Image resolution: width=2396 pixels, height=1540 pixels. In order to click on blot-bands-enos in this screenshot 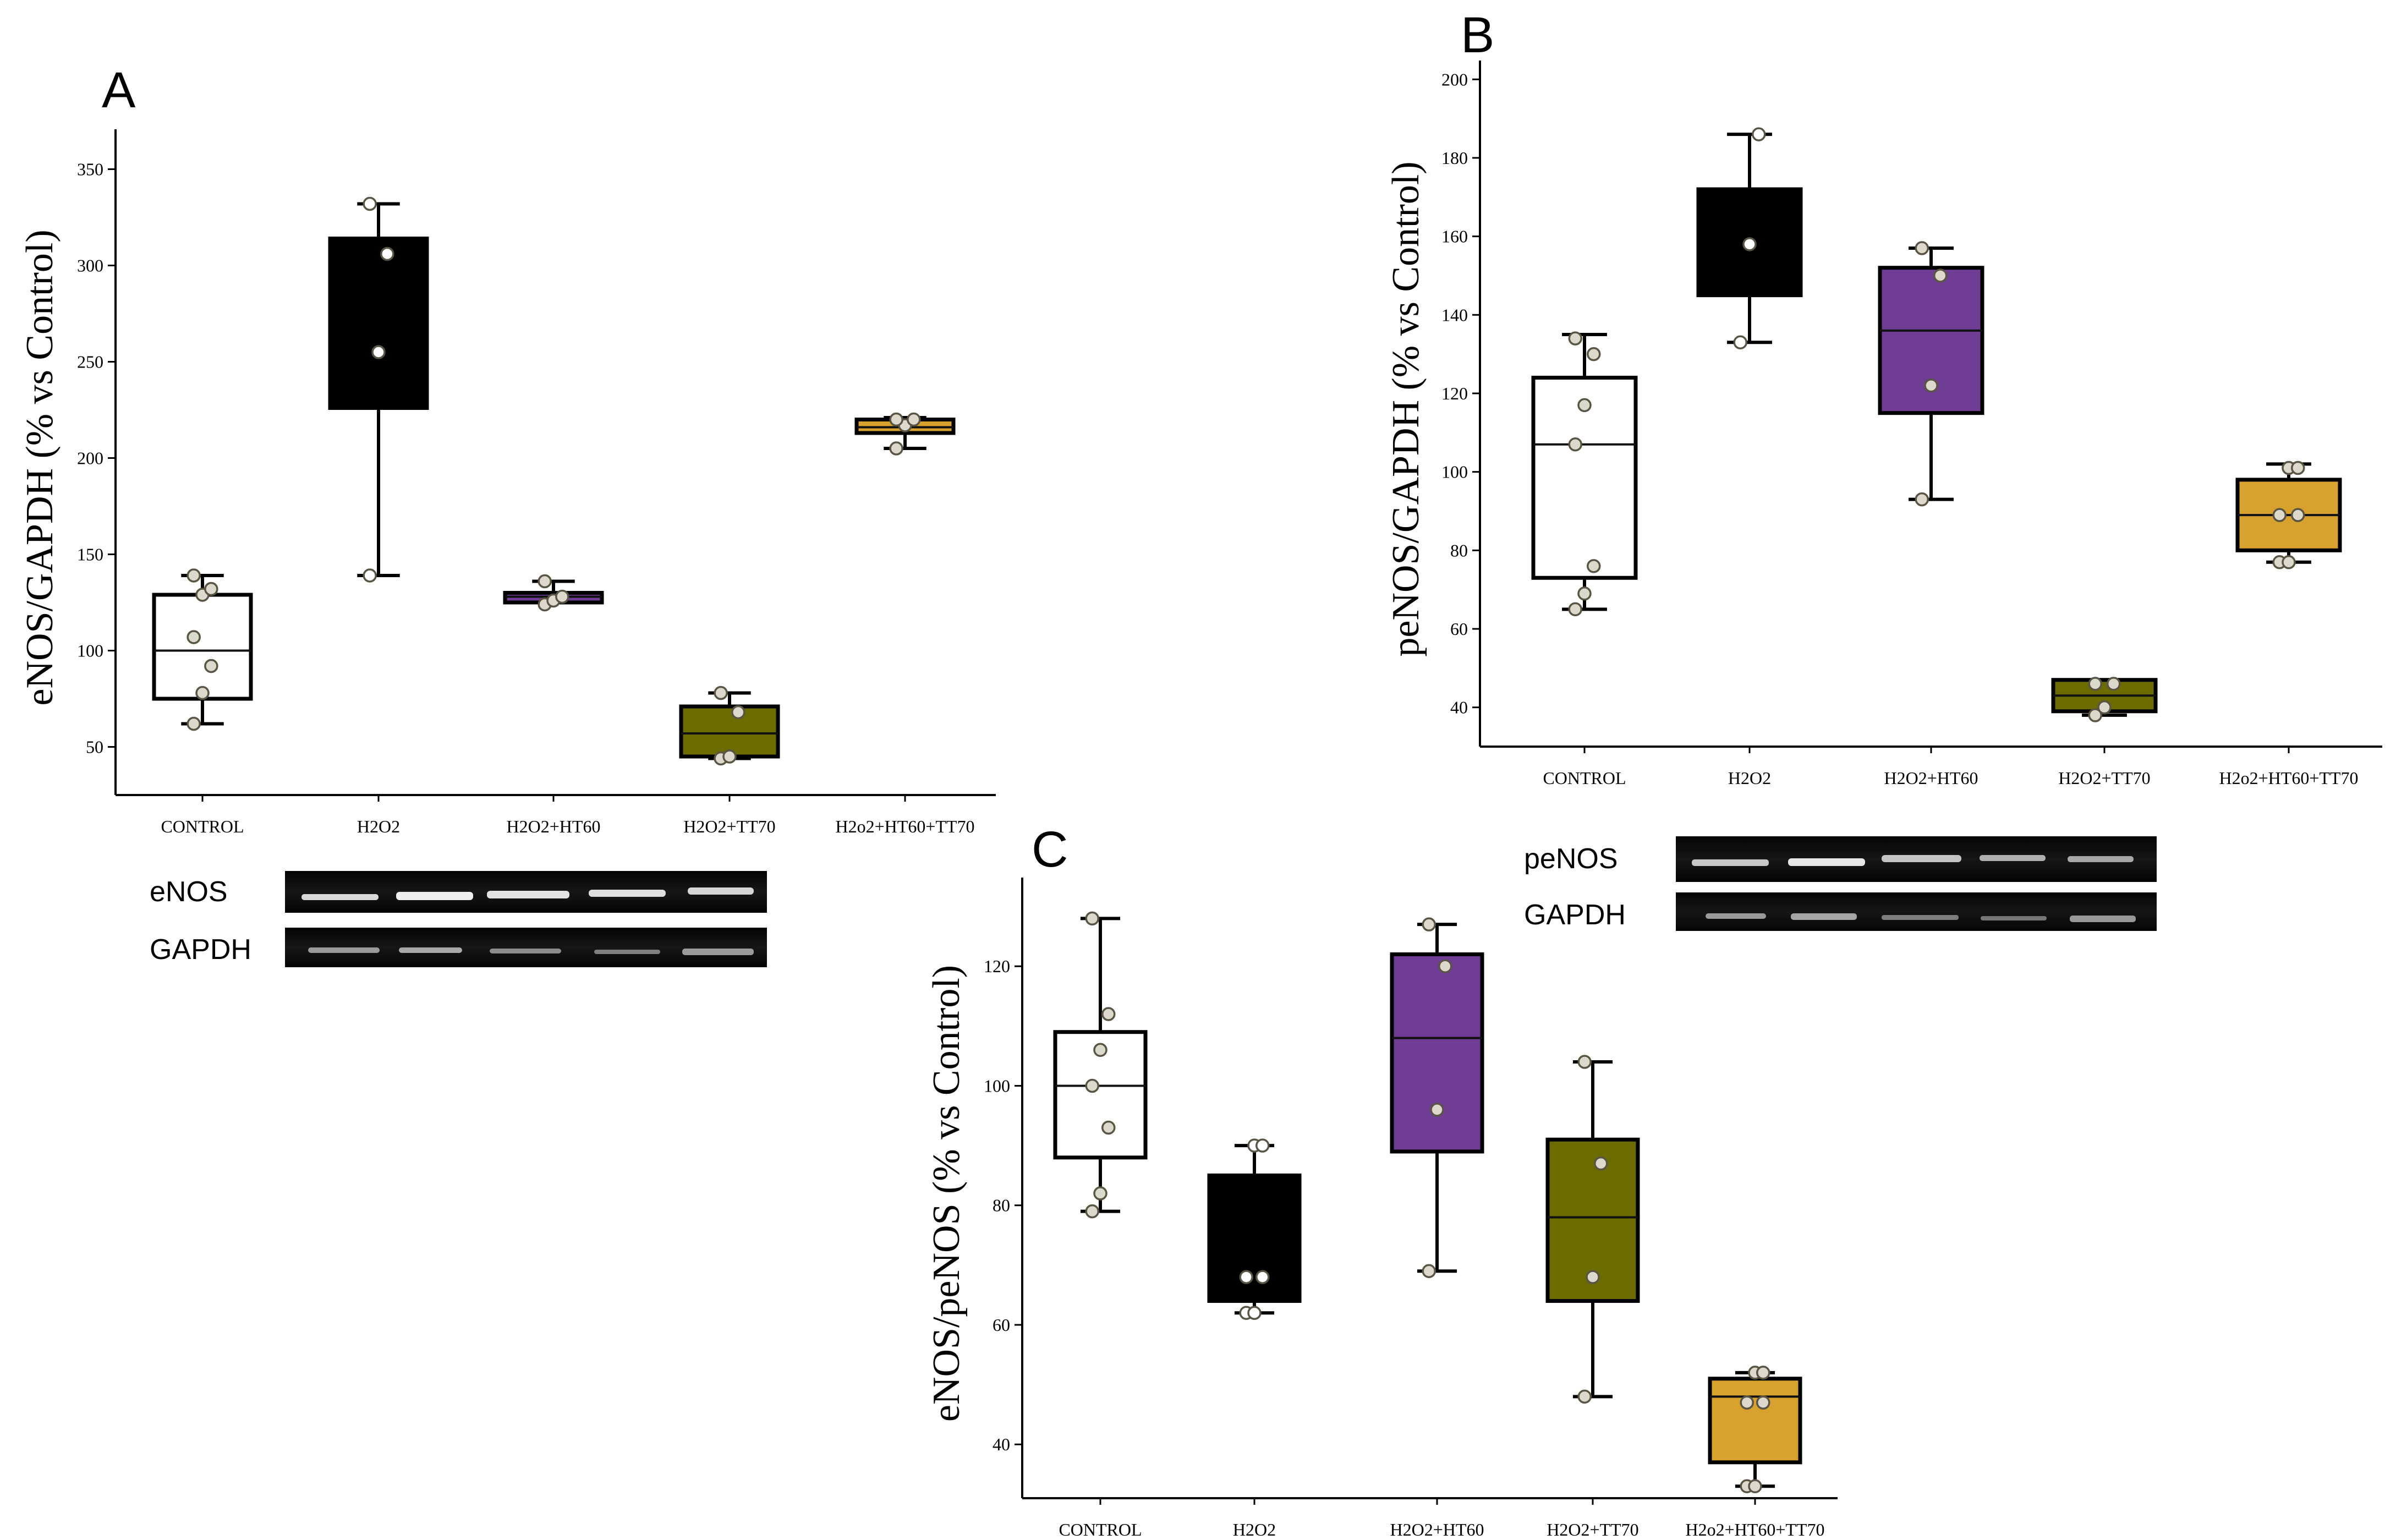, I will do `click(527, 894)`.